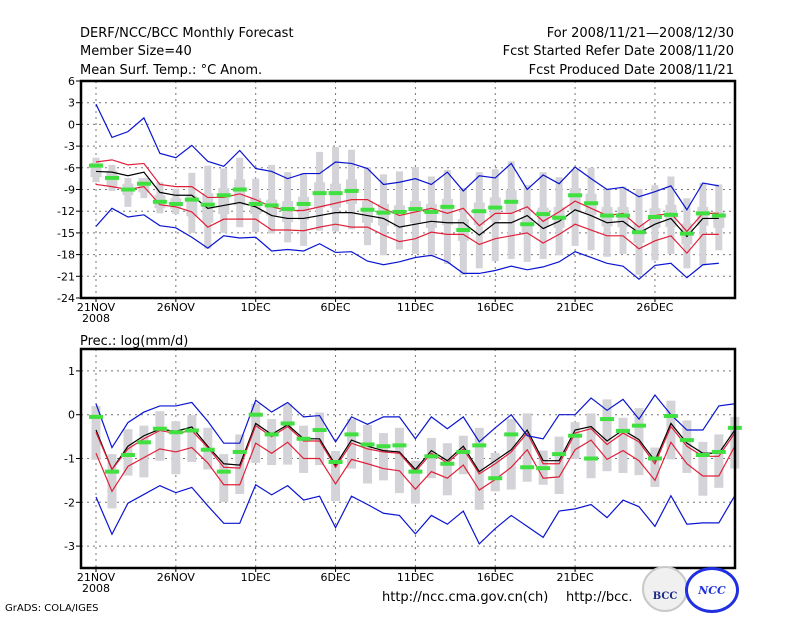  Describe the element at coordinates (187, 33) in the screenshot. I see `title-forecast: DERF/NCC/BCC Monthly Forecast` at that location.